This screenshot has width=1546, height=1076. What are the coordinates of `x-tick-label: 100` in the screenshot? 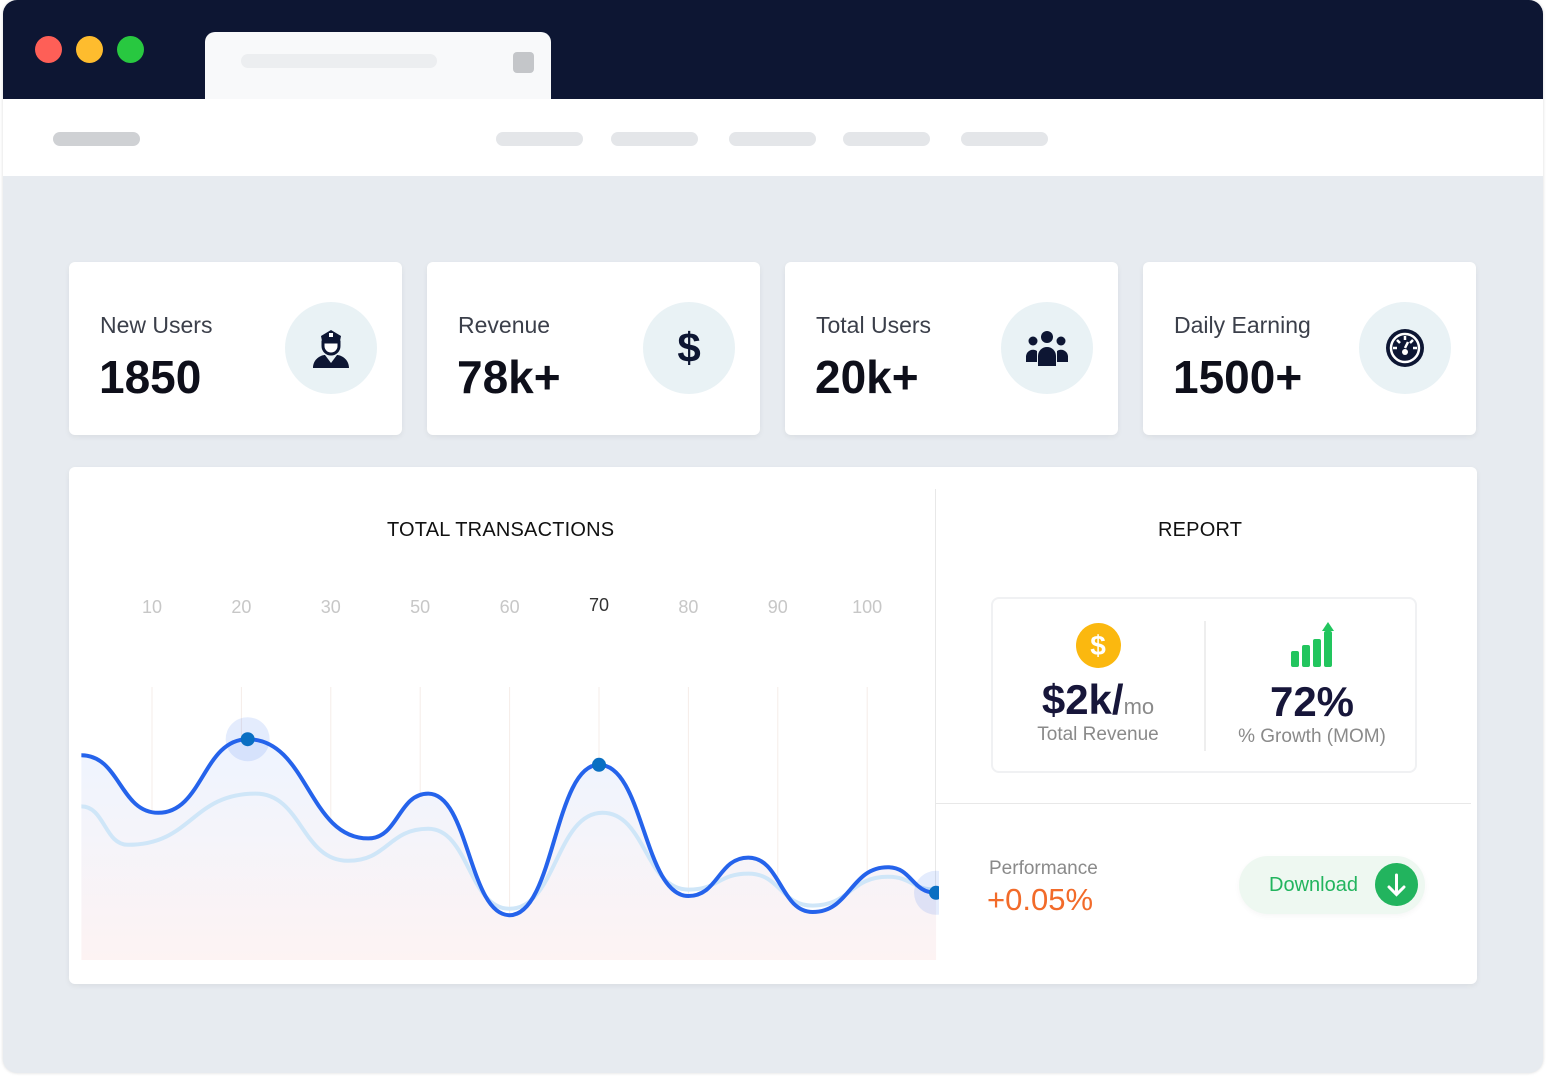 It's located at (867, 607).